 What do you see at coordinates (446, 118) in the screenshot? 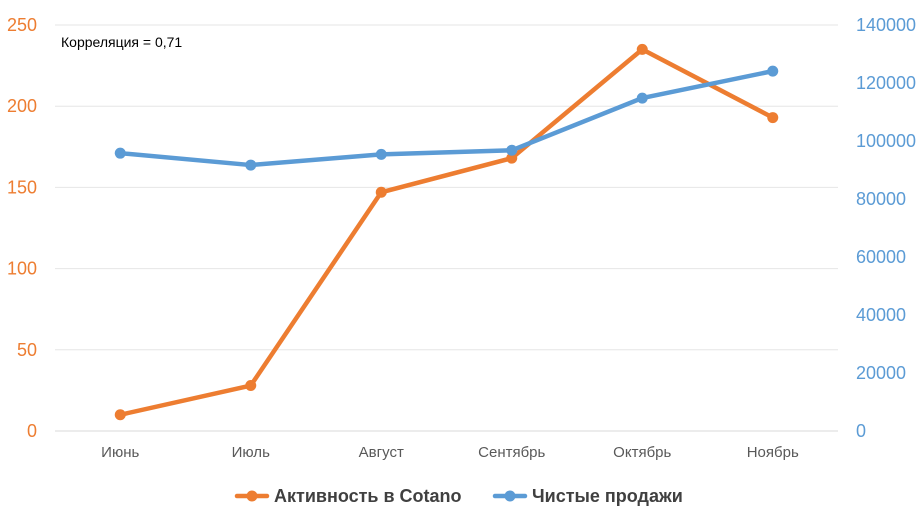
I see `net-sales-series-line` at bounding box center [446, 118].